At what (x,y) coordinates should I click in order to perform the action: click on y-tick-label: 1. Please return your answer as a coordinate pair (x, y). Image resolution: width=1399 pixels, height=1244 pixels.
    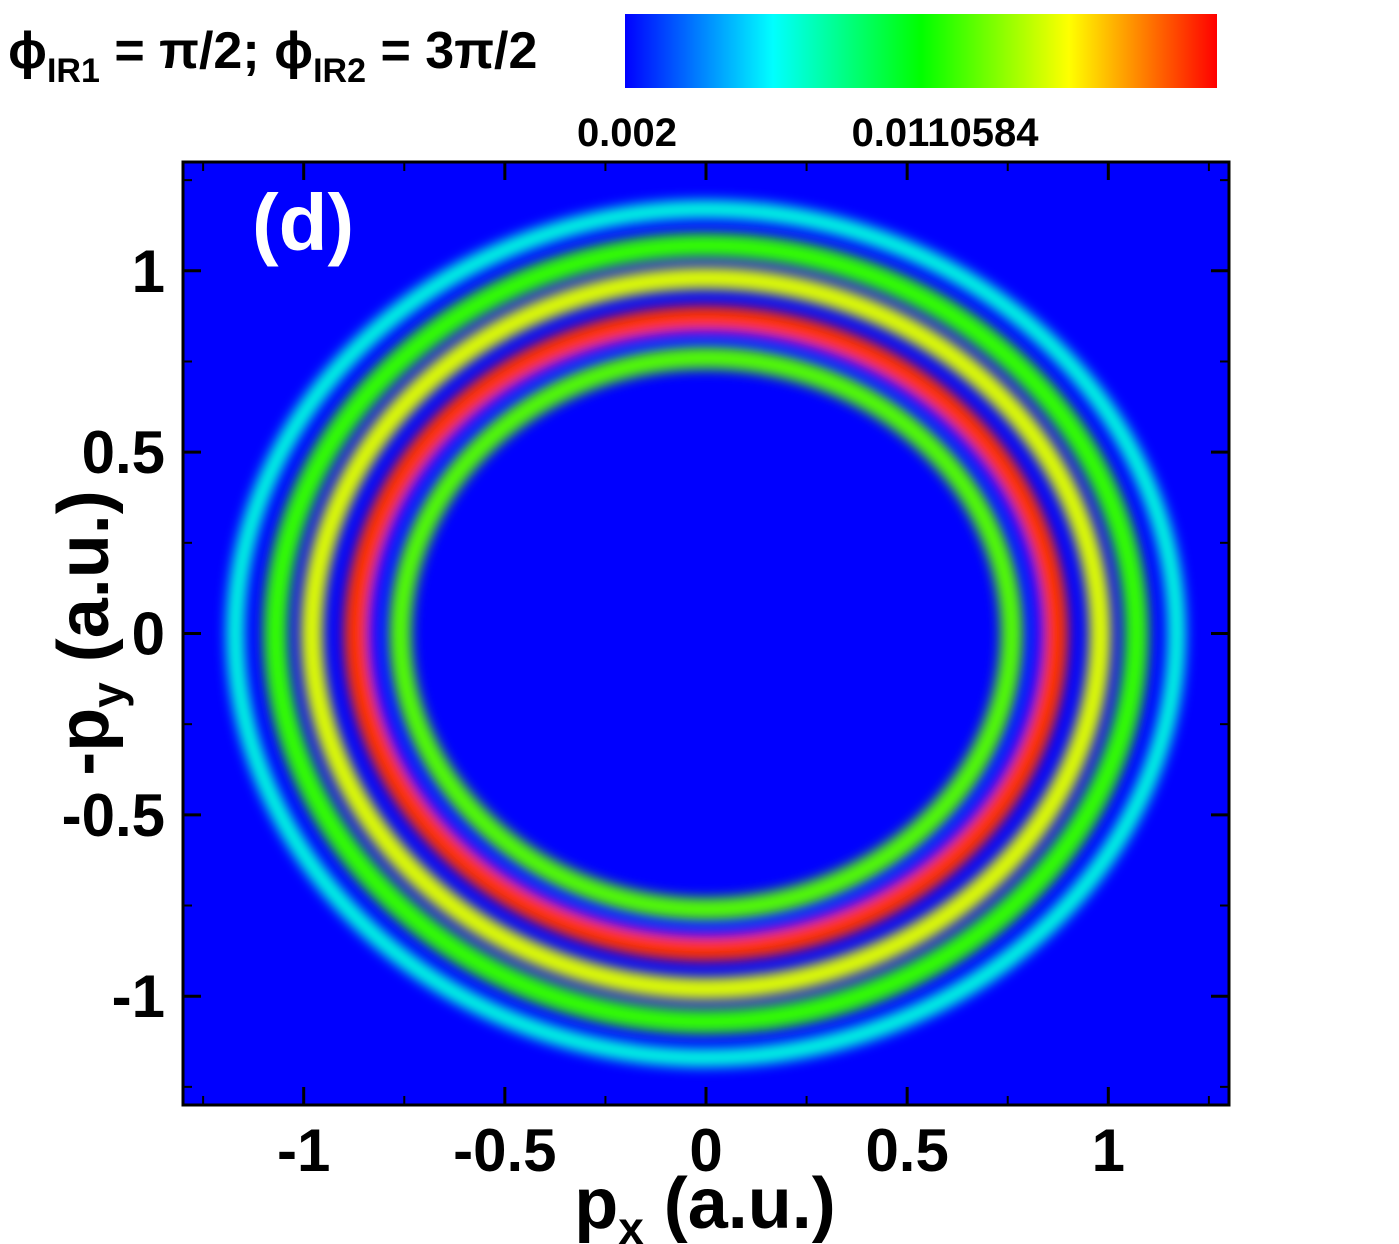
    Looking at the image, I should click on (148, 271).